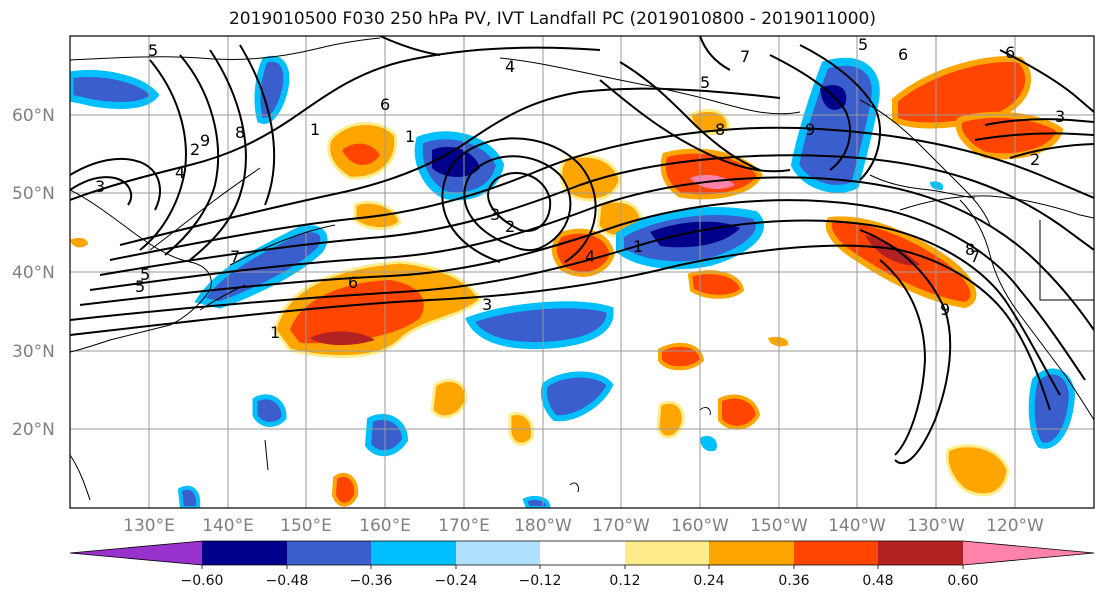 Image resolution: width=1105 pixels, height=601 pixels. What do you see at coordinates (700, 526) in the screenshot?
I see `lon-label: 160°W` at bounding box center [700, 526].